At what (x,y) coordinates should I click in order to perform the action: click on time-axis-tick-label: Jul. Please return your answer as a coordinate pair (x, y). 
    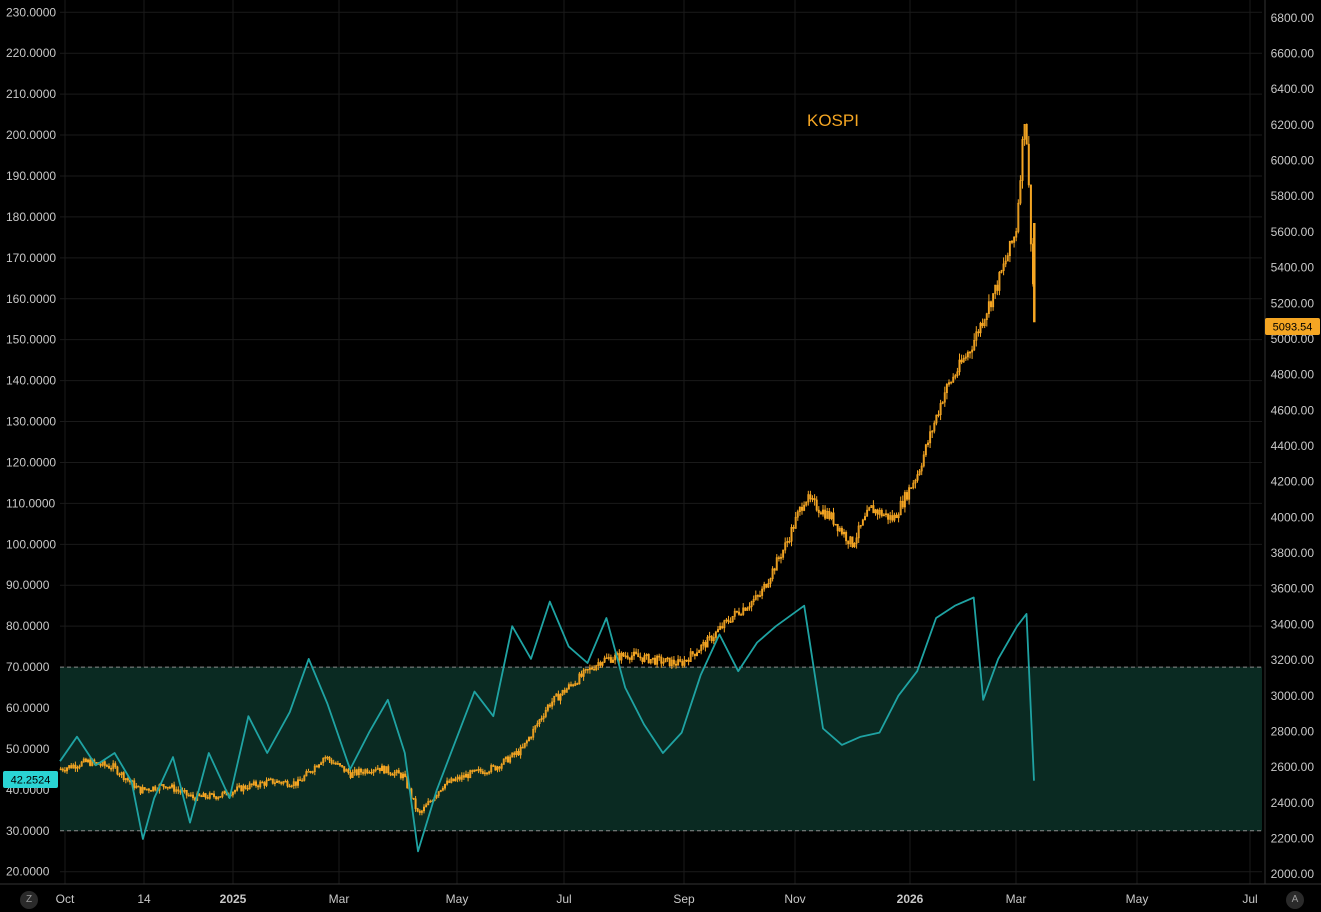
    Looking at the image, I should click on (1249, 899).